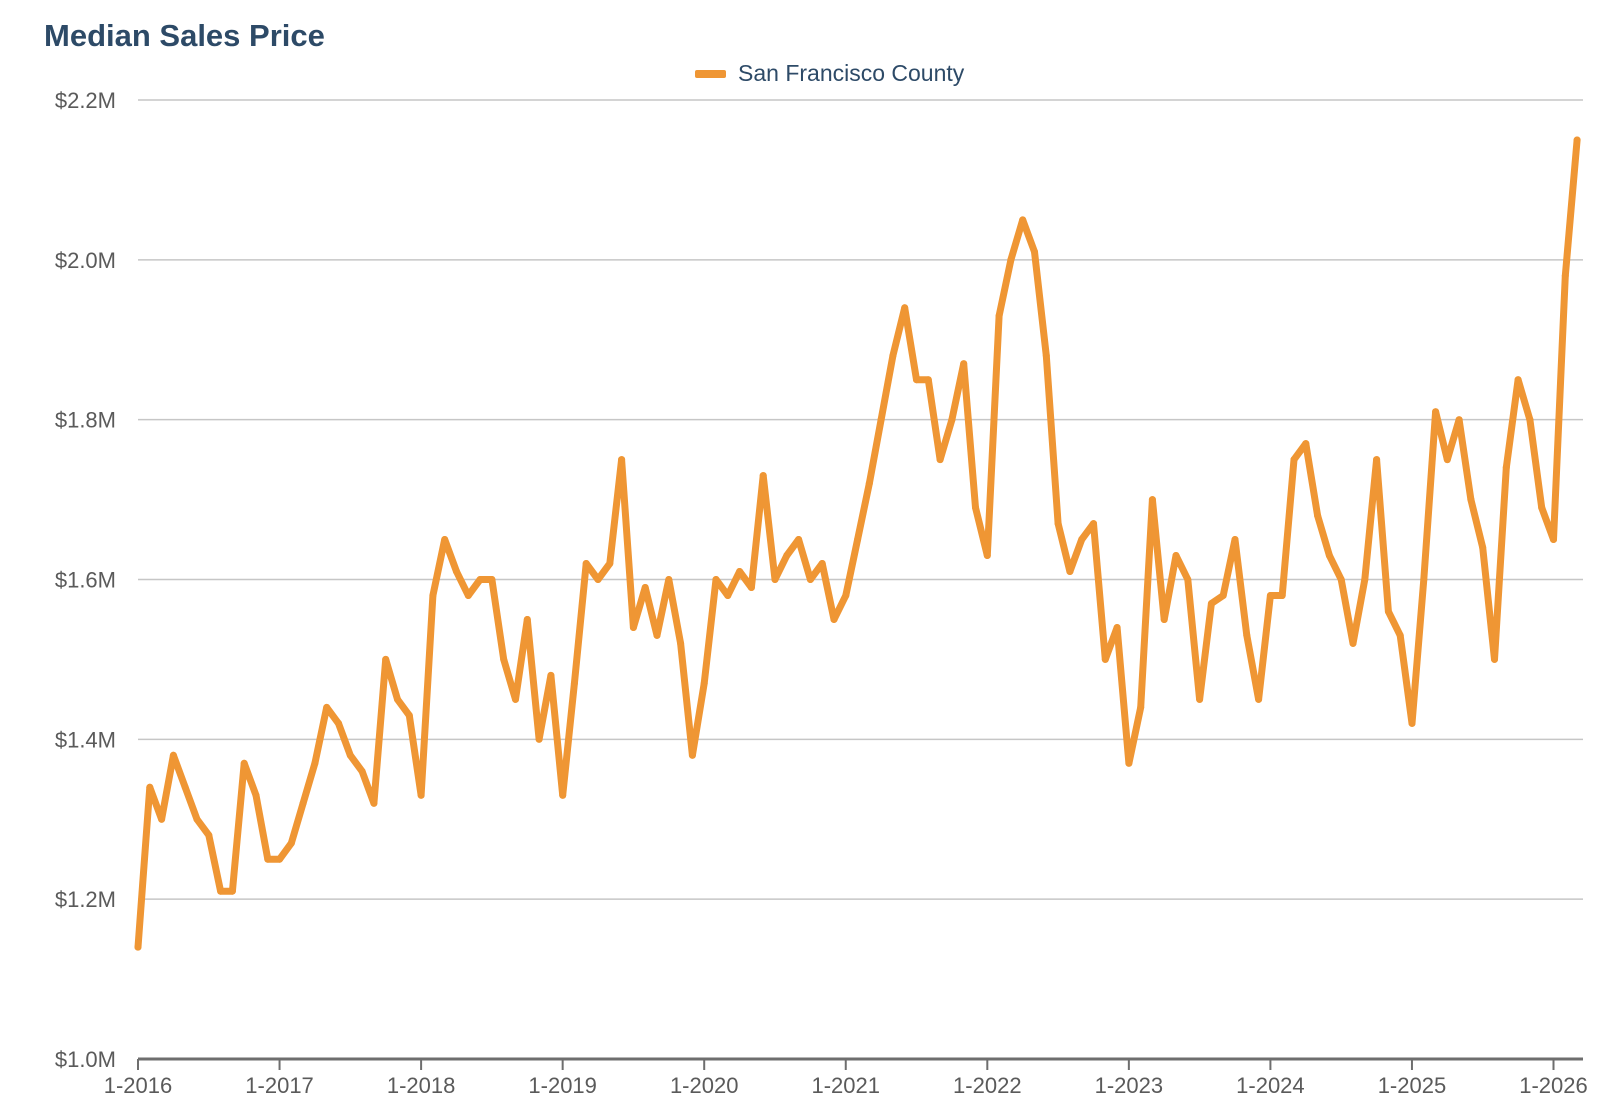 The width and height of the screenshot is (1620, 1098). I want to click on legend-label: San Francisco County, so click(851, 73).